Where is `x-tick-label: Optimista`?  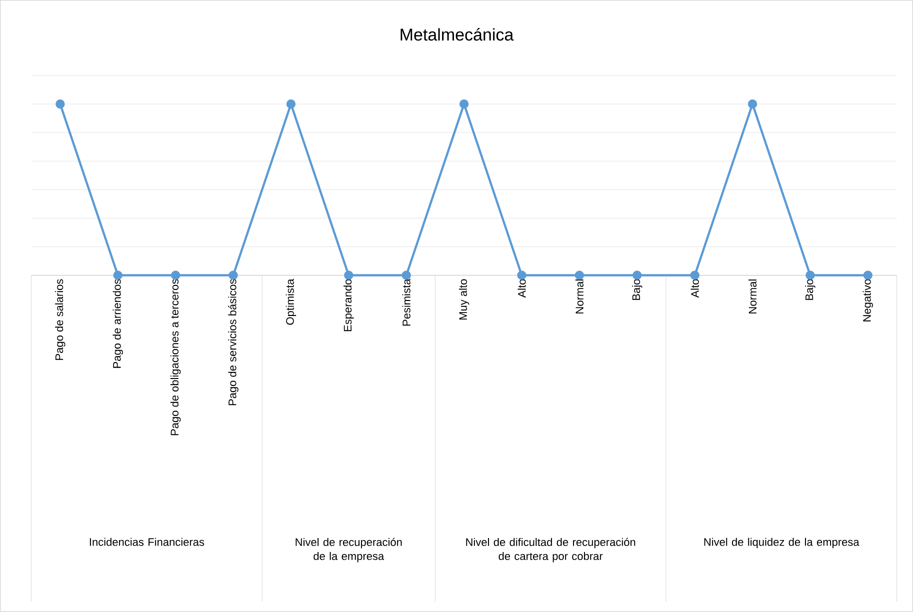
x-tick-label: Optimista is located at coordinates (291, 301).